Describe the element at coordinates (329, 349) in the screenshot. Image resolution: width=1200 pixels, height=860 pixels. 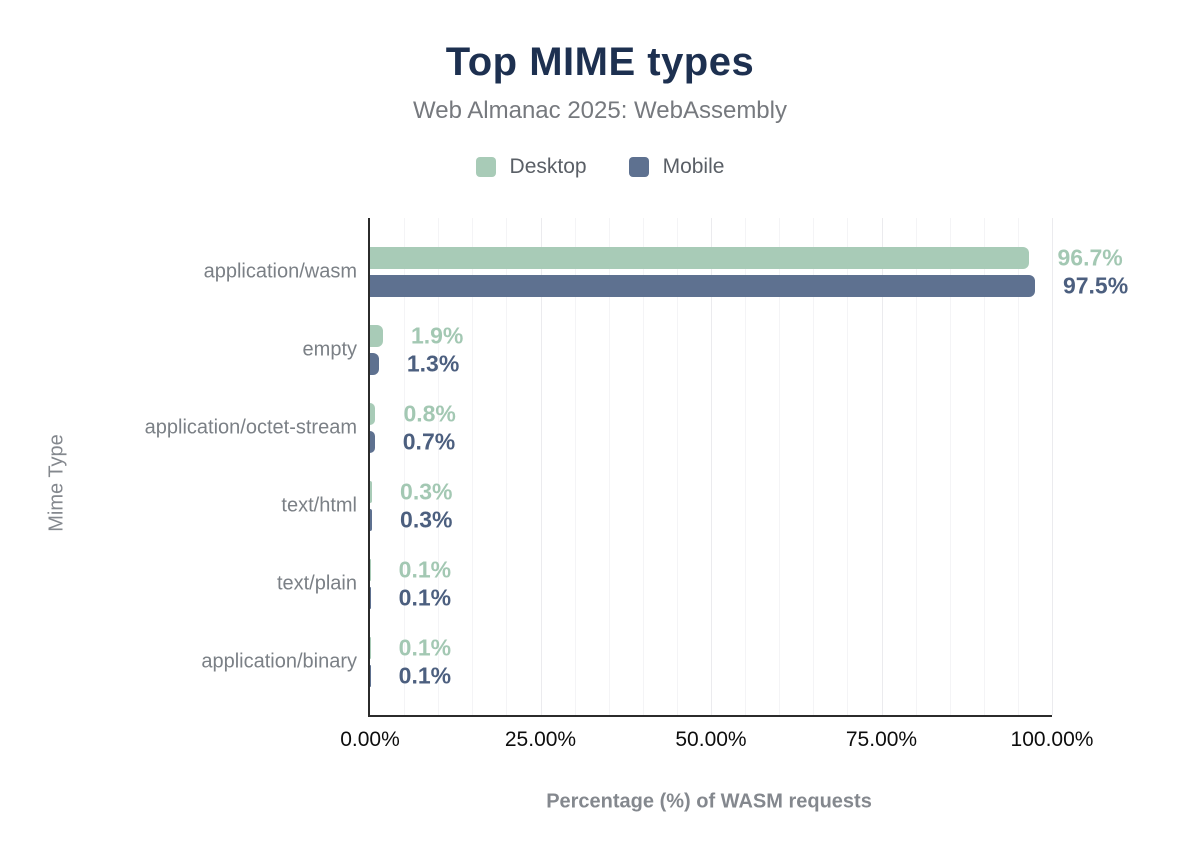
I see `category-label: empty` at that location.